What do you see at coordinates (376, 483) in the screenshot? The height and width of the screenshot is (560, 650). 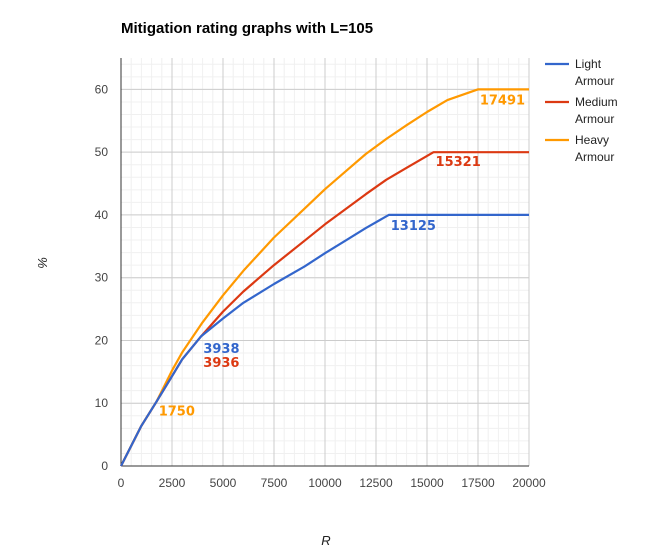 I see `x-tick-label: 12500` at bounding box center [376, 483].